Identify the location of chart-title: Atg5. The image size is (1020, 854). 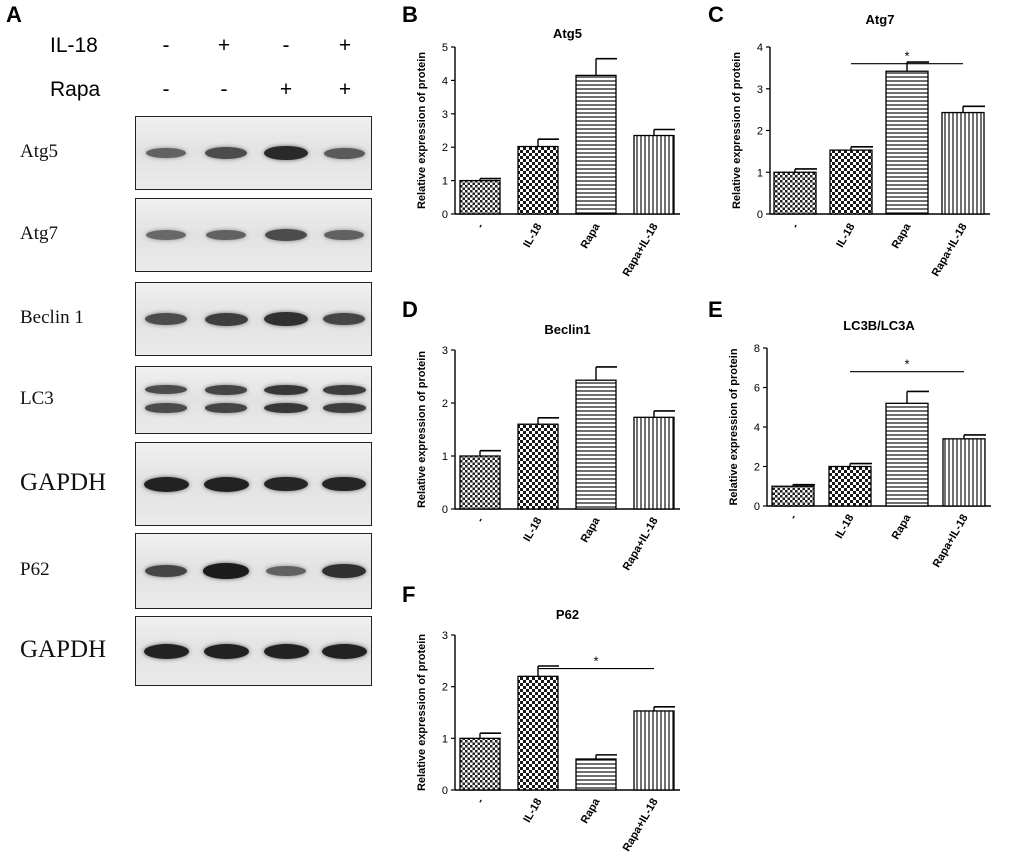
(567, 33).